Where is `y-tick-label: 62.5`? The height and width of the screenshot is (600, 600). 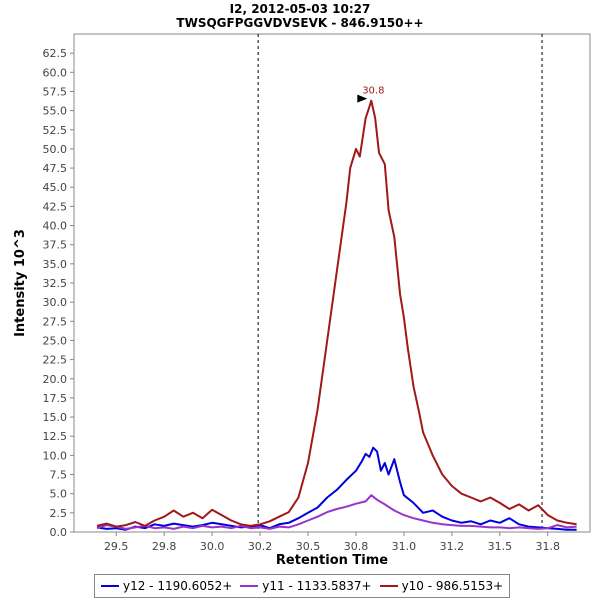 y-tick-label: 62.5 is located at coordinates (55, 53).